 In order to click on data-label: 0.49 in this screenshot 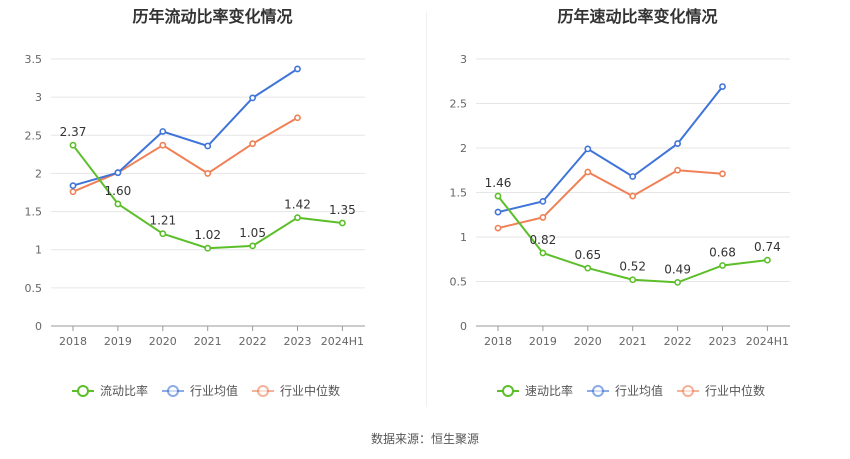, I will do `click(677, 269)`.